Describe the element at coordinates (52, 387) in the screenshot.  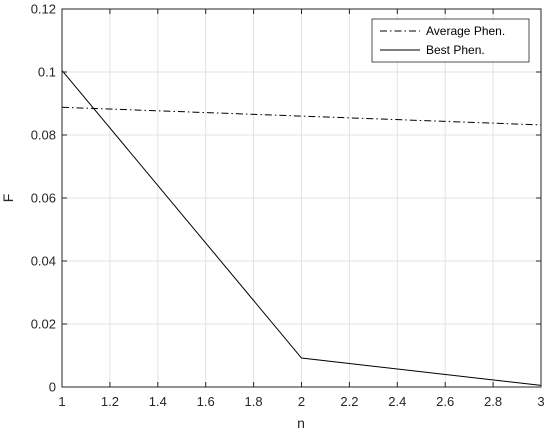
I see `y-tick-label: 0` at that location.